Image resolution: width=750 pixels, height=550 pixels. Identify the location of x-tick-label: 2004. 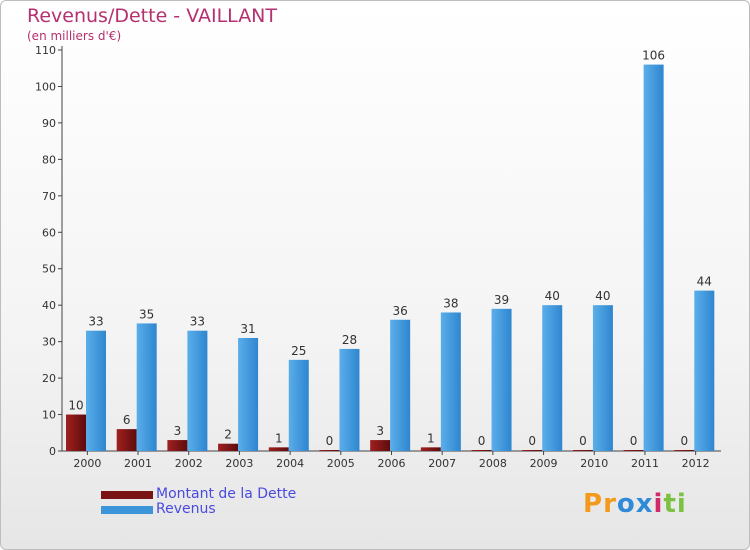
(290, 463).